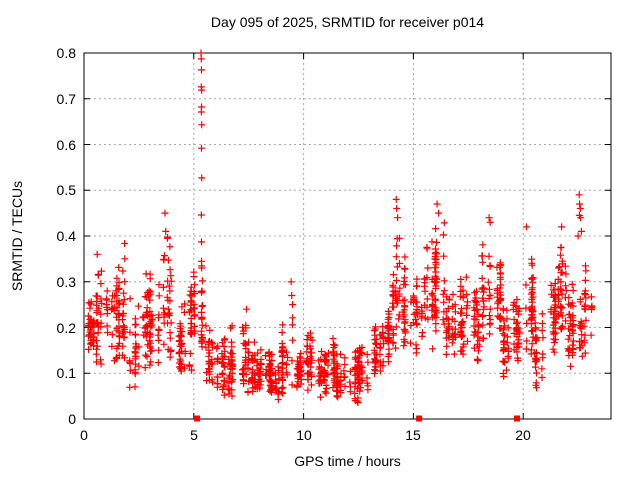 This screenshot has width=640, height=480. I want to click on x-axis-label: GPS time / hours, so click(347, 461).